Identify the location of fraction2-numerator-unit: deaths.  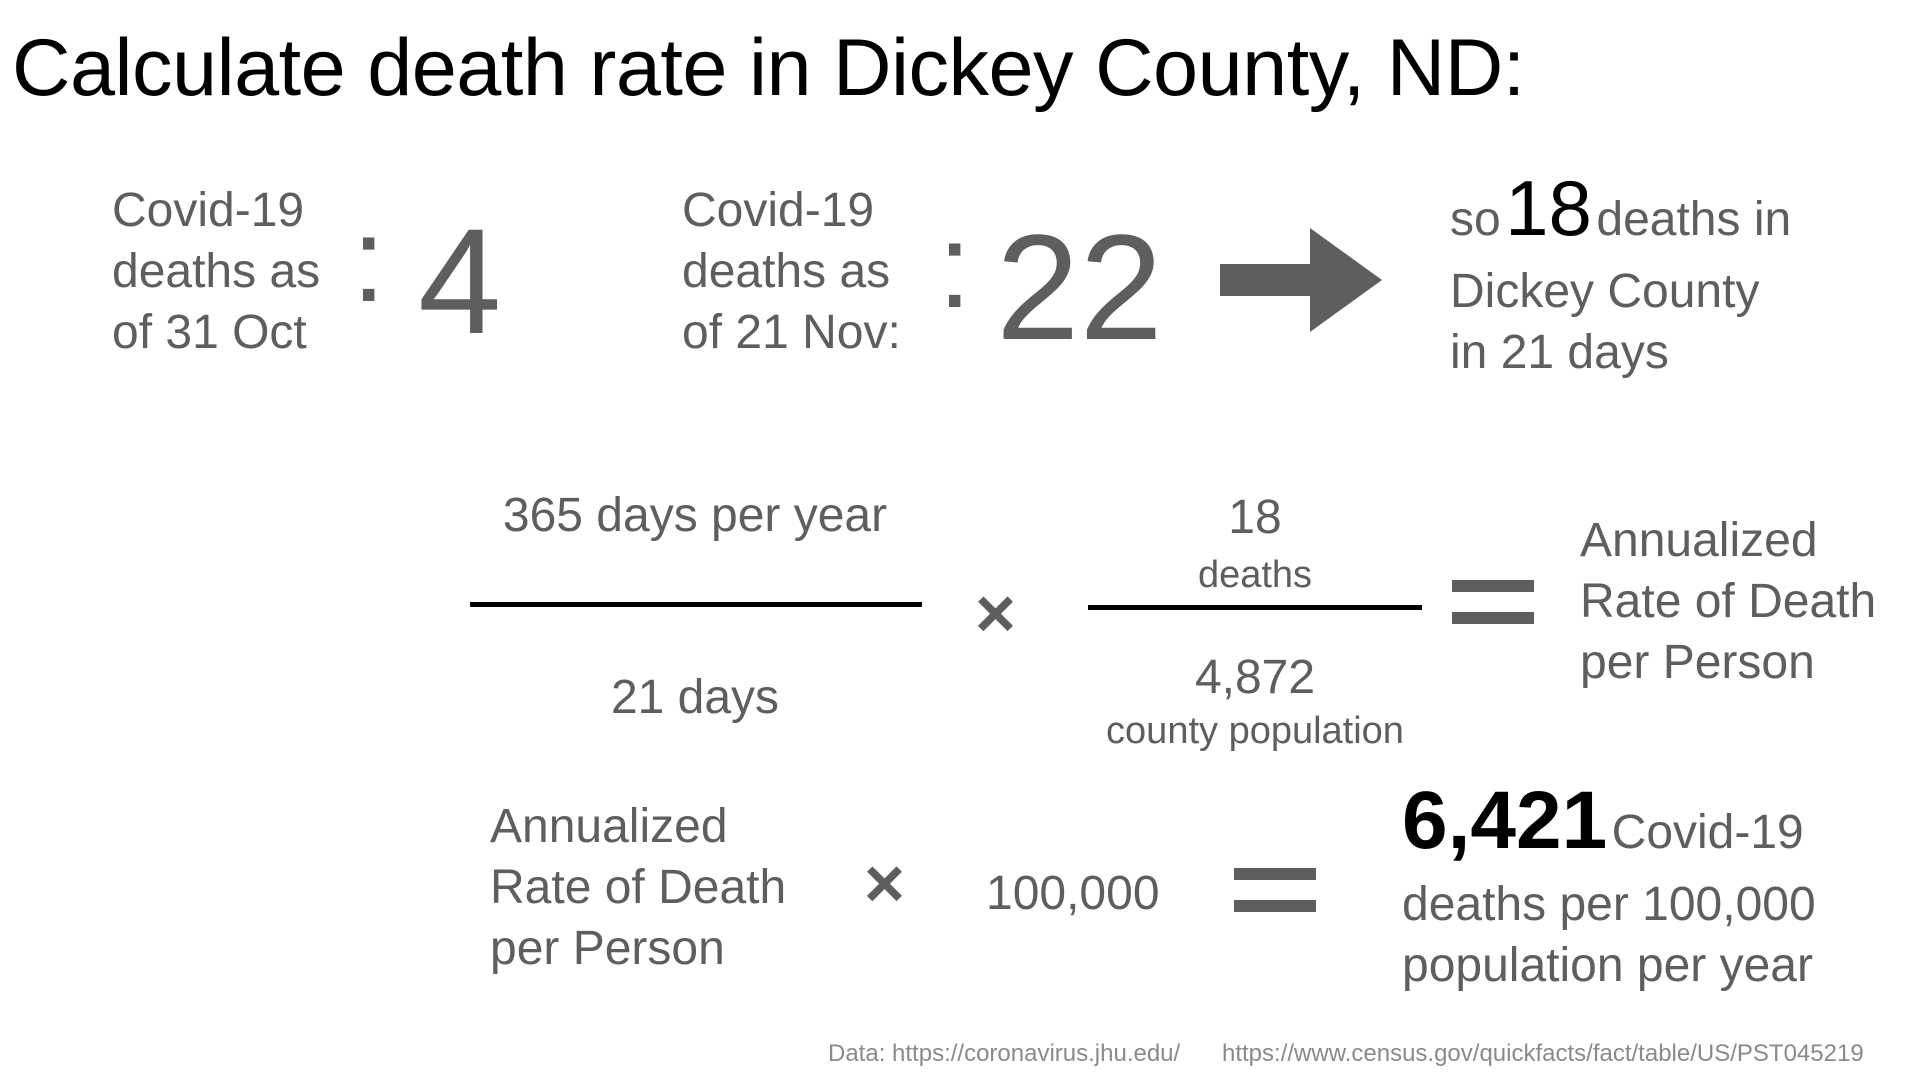
(1255, 575).